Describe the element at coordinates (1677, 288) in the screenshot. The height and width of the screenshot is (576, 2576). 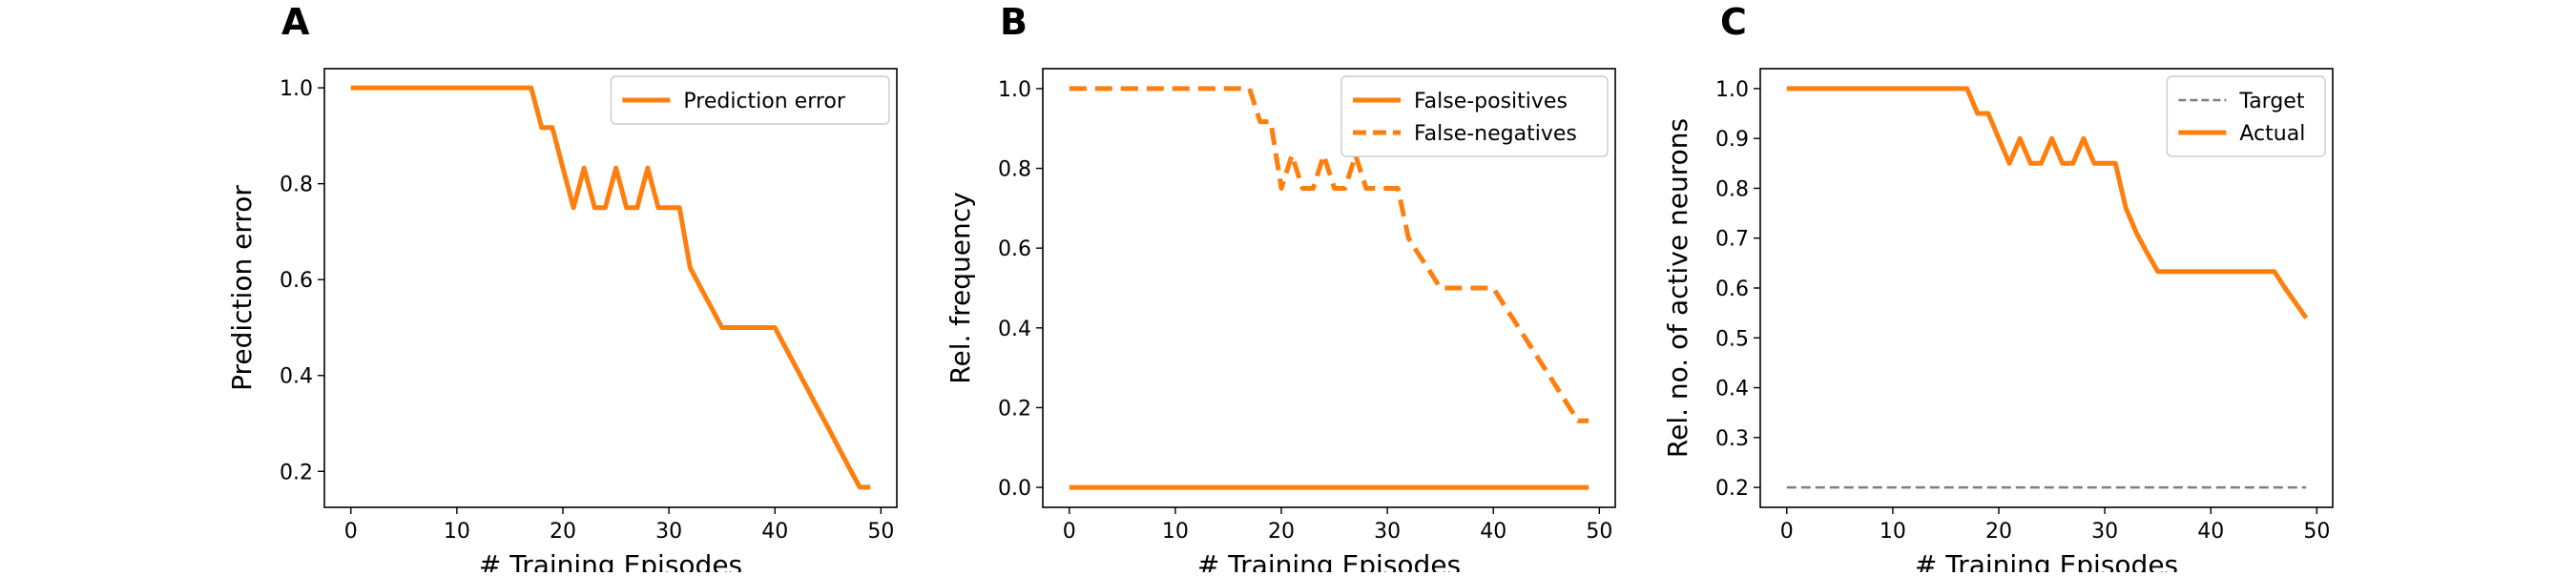
I see `y-axis-label: Rel. no. of active neurons` at that location.